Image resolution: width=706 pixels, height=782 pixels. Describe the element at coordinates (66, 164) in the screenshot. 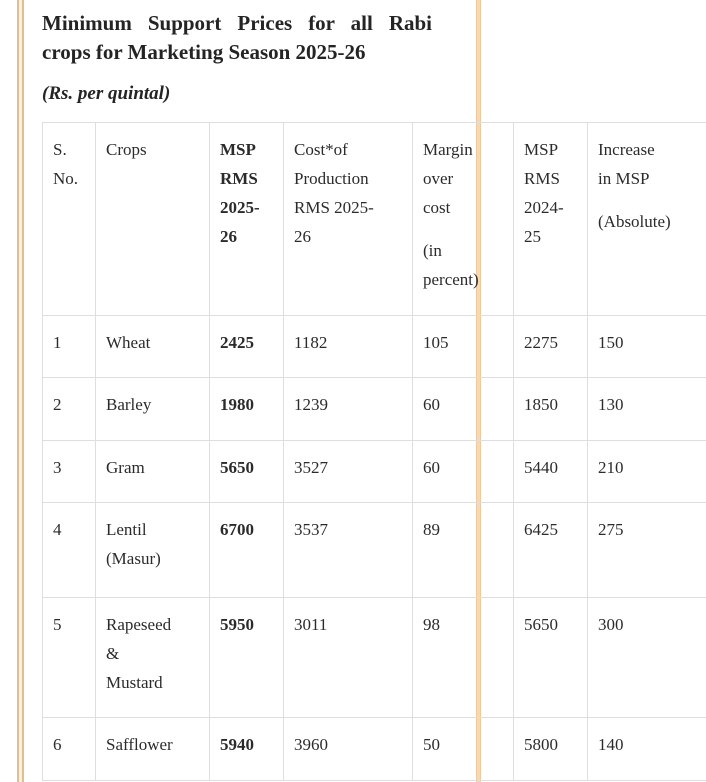

I see `column-header-s_no-text: S. No.` at that location.